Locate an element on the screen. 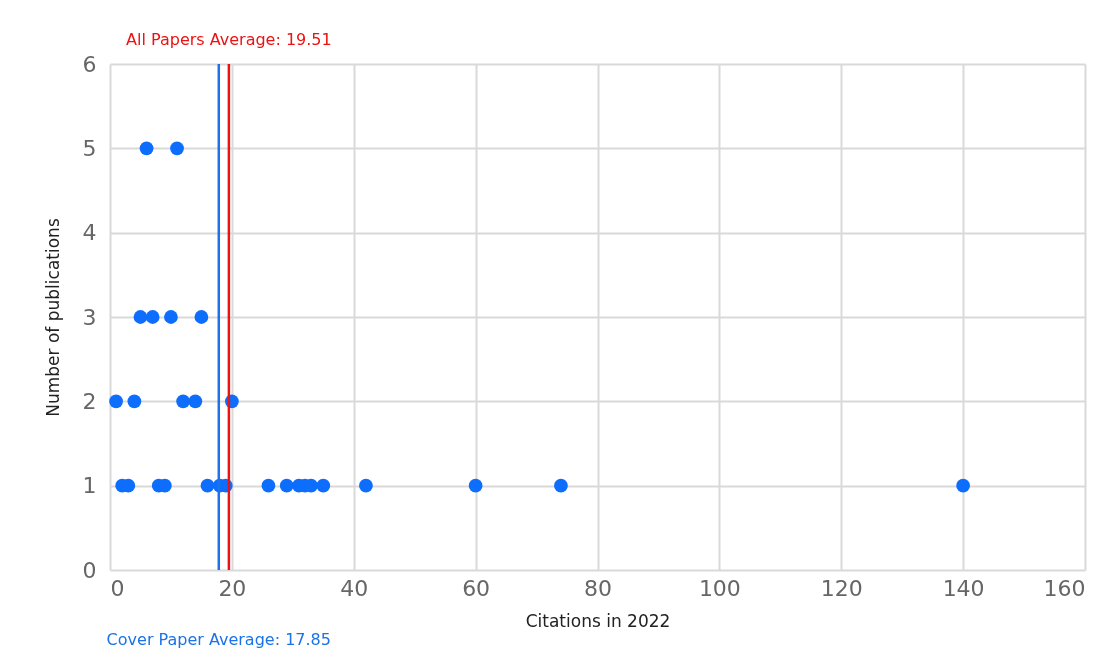  y-tick-label: 3 is located at coordinates (89, 317).